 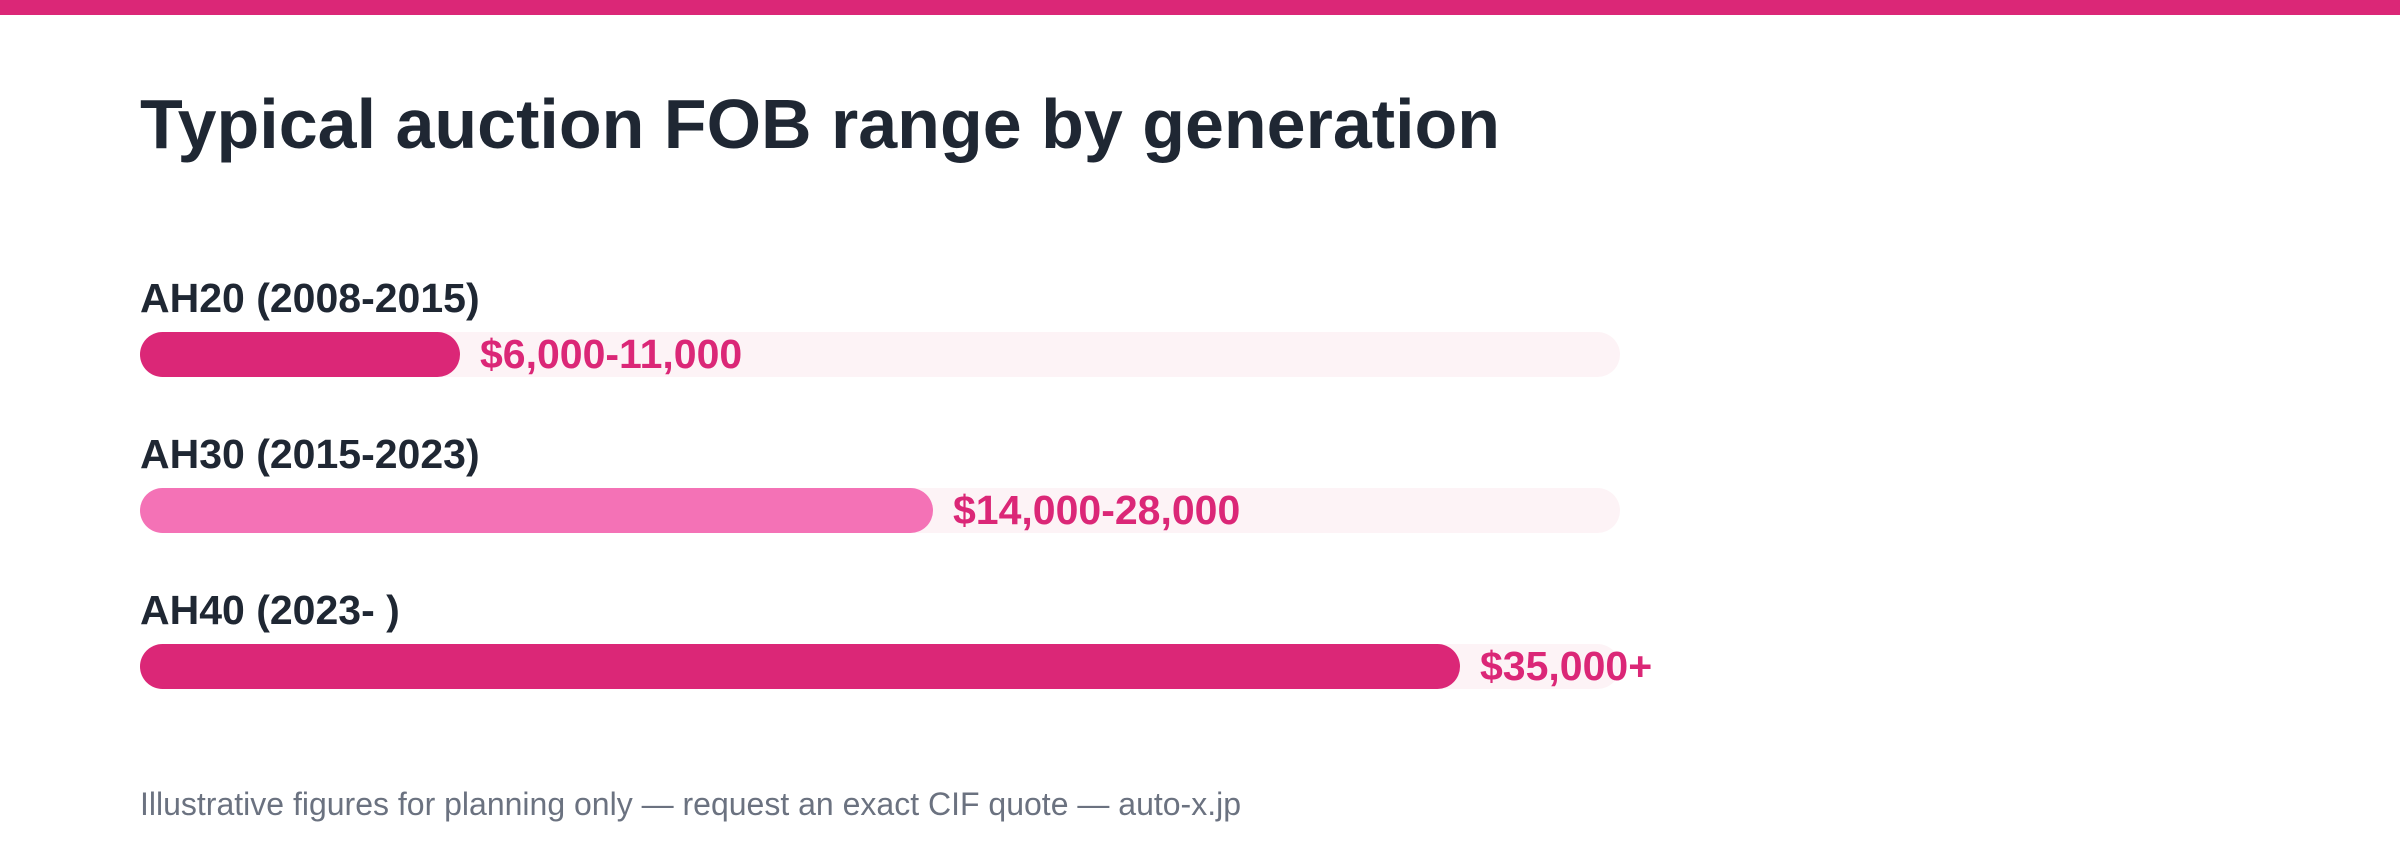 I want to click on data-label: $6,000-11,000, so click(x=611, y=354).